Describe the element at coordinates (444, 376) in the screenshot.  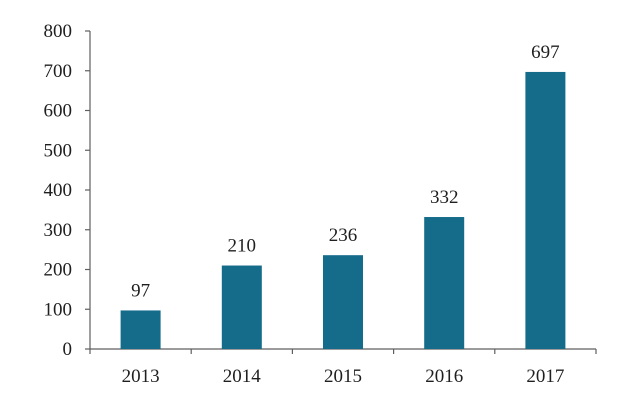
I see `x-tick-label: 2016` at that location.